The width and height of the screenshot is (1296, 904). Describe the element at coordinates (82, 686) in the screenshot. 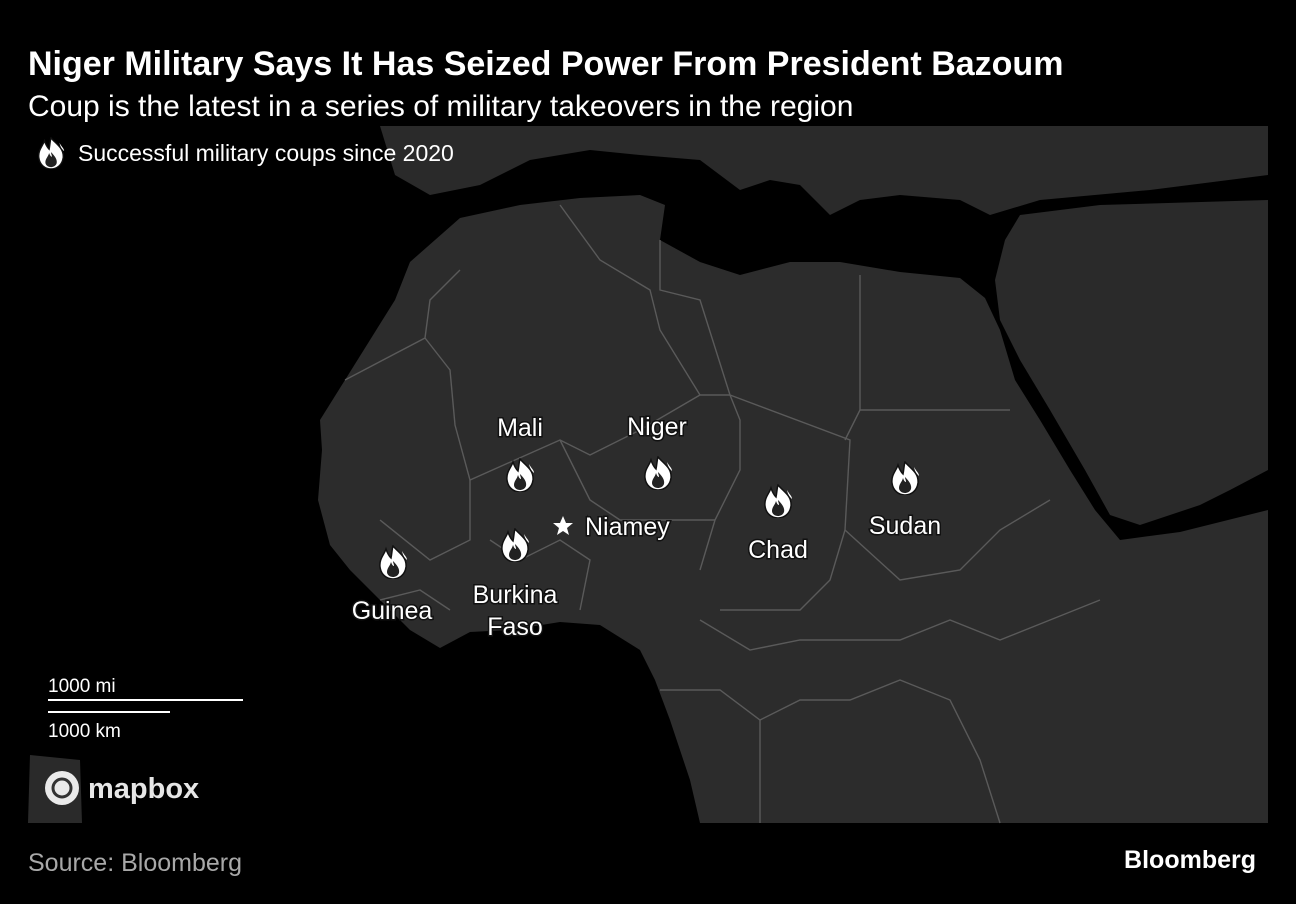

I see `scale-miles: 1000 mi` at that location.